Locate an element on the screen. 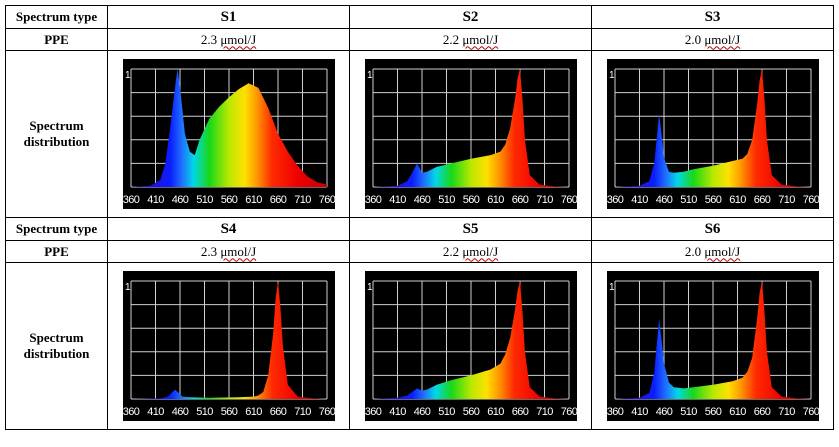 The width and height of the screenshot is (839, 447). spectrum-chart-s5: 1 360 410 460 510 560 610 660 710 760 is located at coordinates (470, 346).